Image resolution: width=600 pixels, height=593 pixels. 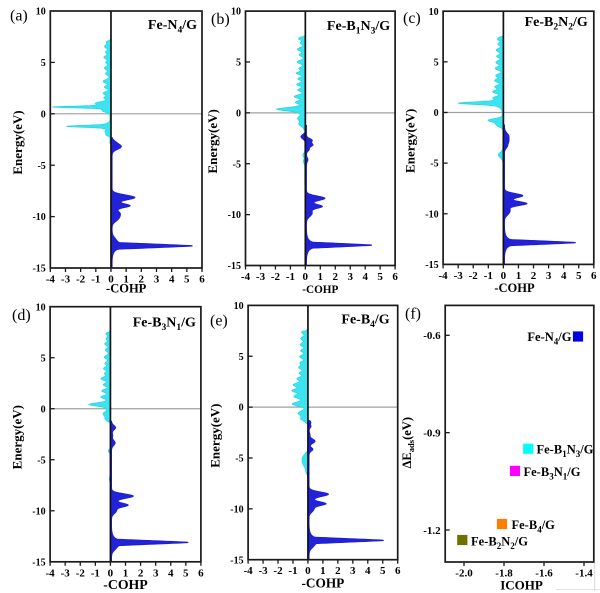 What do you see at coordinates (219, 321) in the screenshot?
I see `svg-text: (e)` at bounding box center [219, 321].